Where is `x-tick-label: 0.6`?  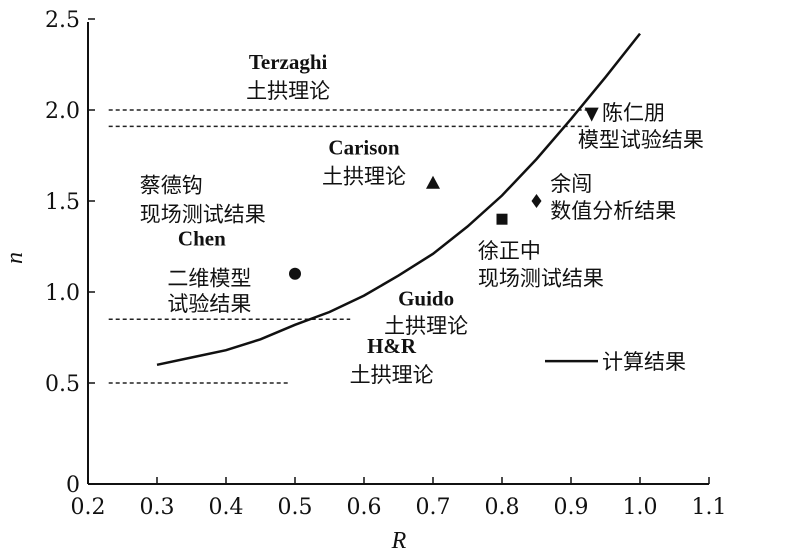
x-tick-label: 0.6 is located at coordinates (364, 507).